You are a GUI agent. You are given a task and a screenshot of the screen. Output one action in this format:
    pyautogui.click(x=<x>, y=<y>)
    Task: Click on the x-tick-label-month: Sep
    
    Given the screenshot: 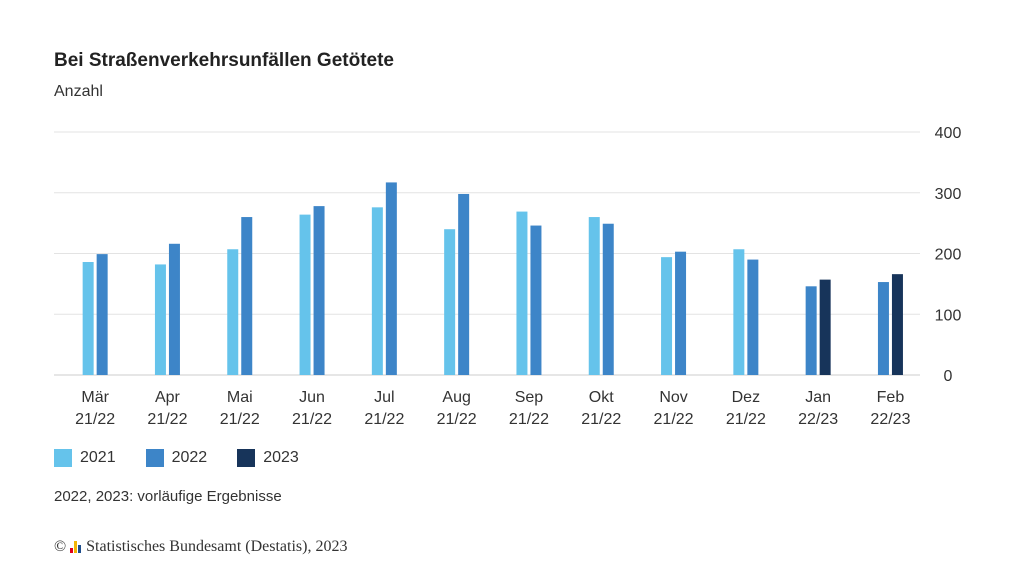 What is the action you would take?
    pyautogui.click(x=529, y=397)
    